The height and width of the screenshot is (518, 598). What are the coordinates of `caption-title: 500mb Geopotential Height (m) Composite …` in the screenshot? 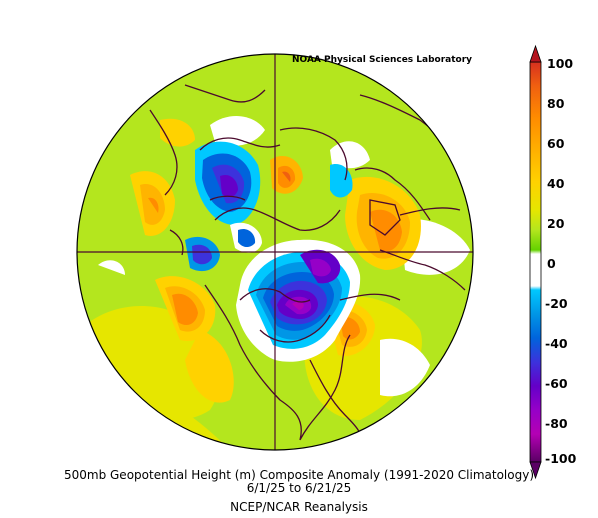 It's located at (298, 475).